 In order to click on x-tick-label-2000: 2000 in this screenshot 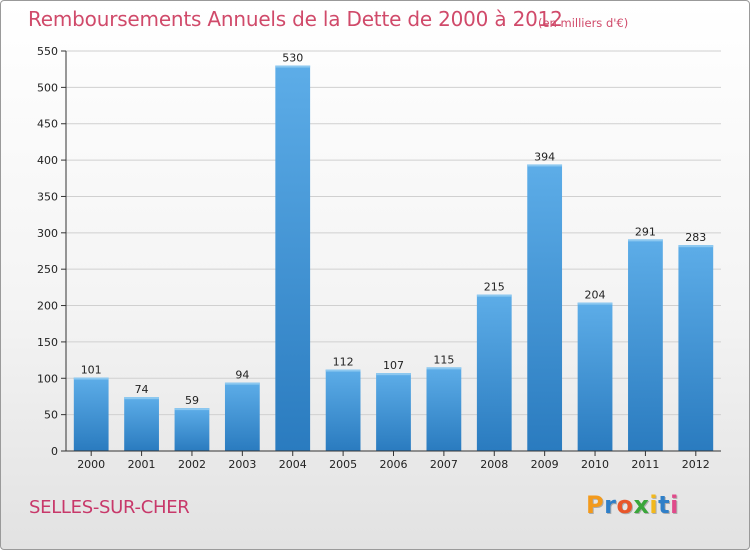, I will do `click(91, 464)`.